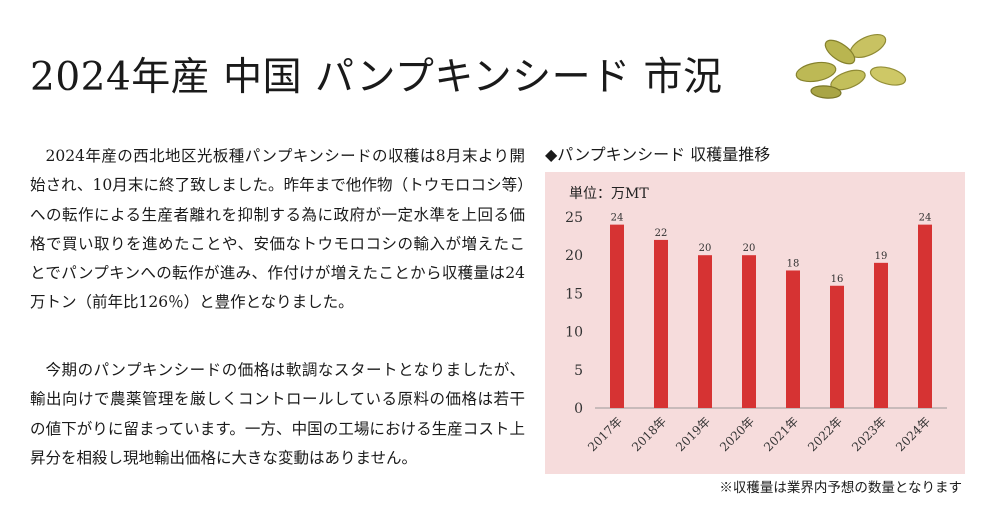  Describe the element at coordinates (737, 434) in the screenshot. I see `x-tick-label: 2020年` at that location.